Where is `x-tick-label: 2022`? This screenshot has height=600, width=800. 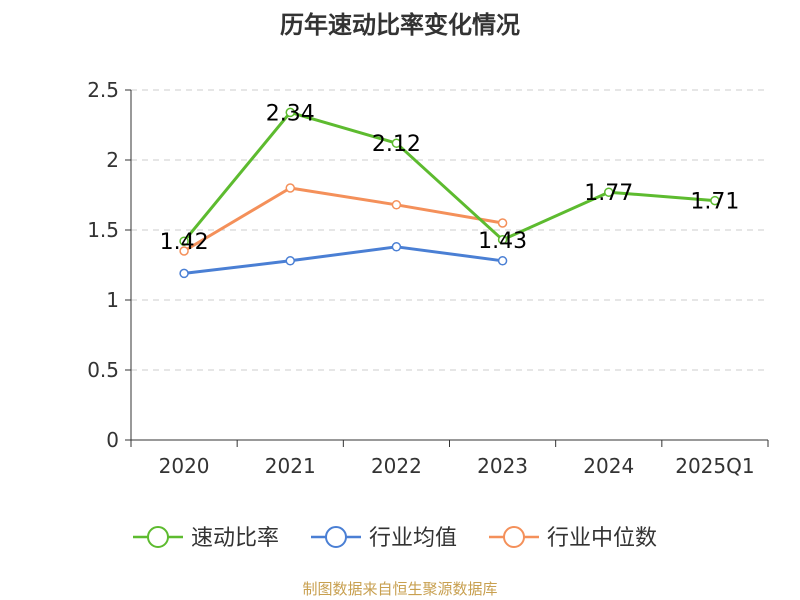
x-tick-label: 2022 is located at coordinates (396, 466).